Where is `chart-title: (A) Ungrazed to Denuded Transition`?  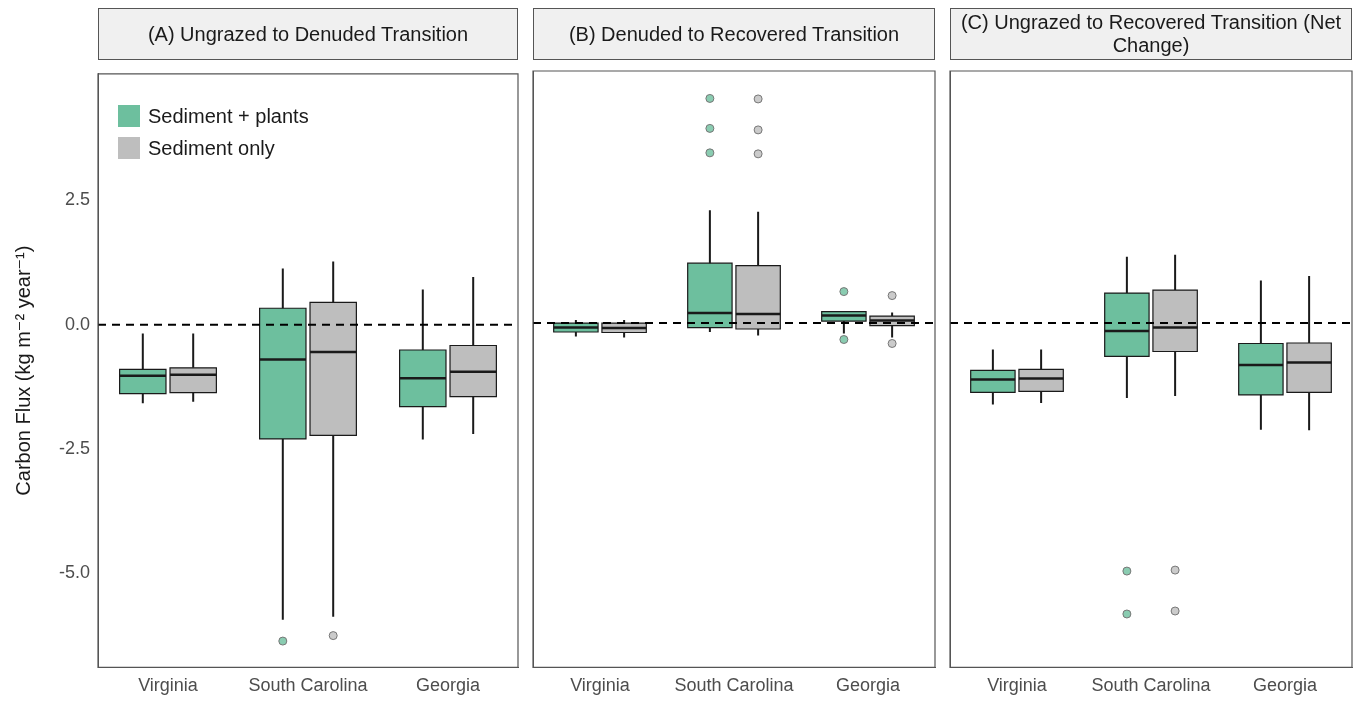 chart-title: (A) Ungrazed to Denuded Transition is located at coordinates (308, 34).